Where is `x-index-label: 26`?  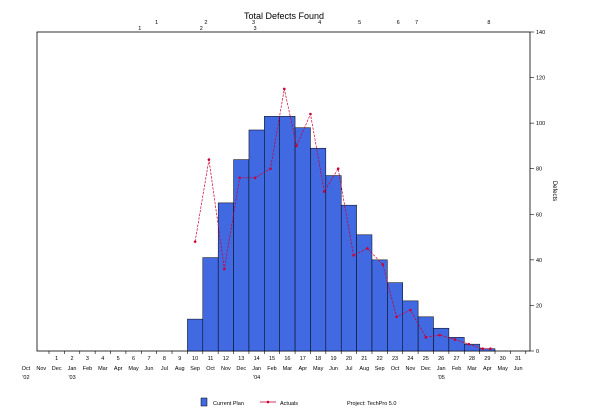 x-index-label: 26 is located at coordinates (441, 359).